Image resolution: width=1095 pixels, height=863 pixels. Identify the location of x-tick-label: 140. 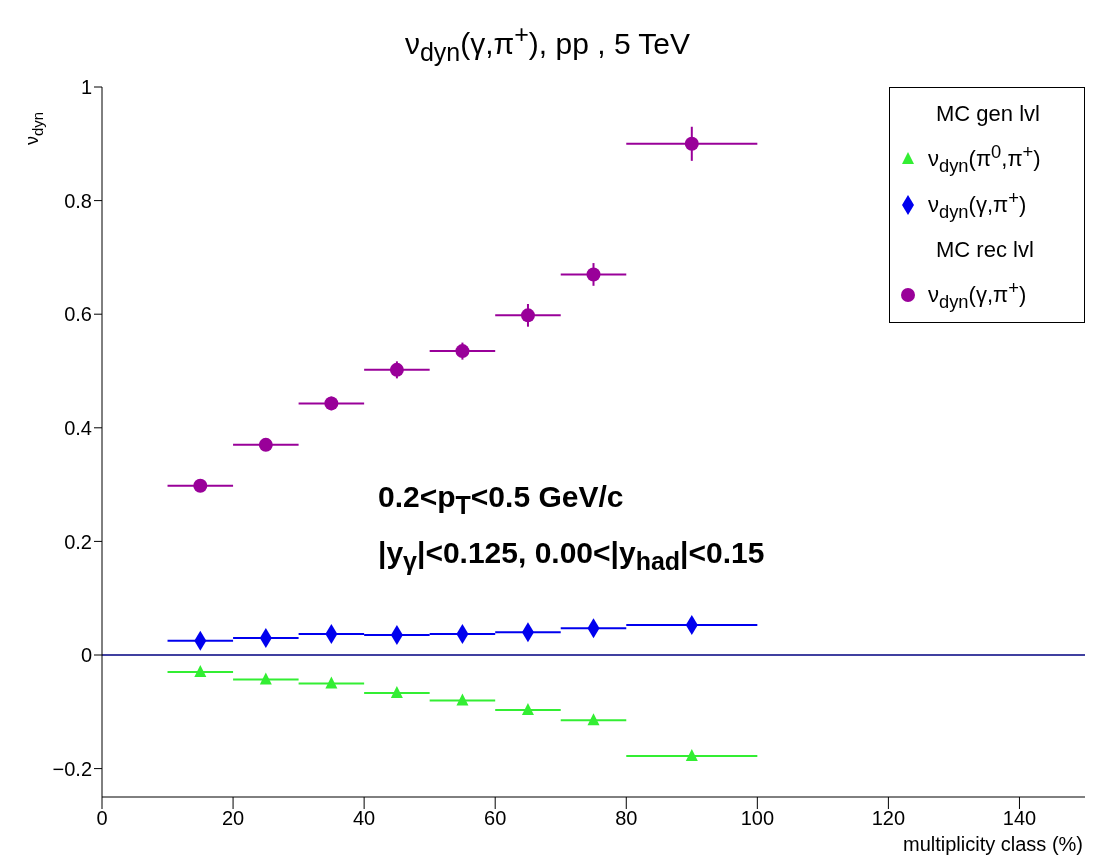
(1019, 818).